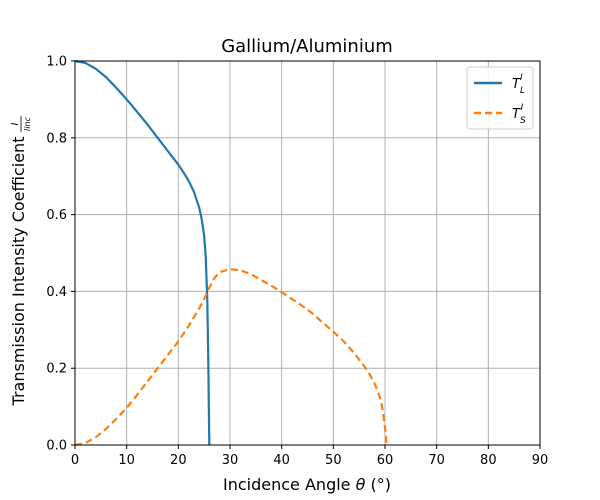  Describe the element at coordinates (436, 460) in the screenshot. I see `x-tick-label: 70` at that location.